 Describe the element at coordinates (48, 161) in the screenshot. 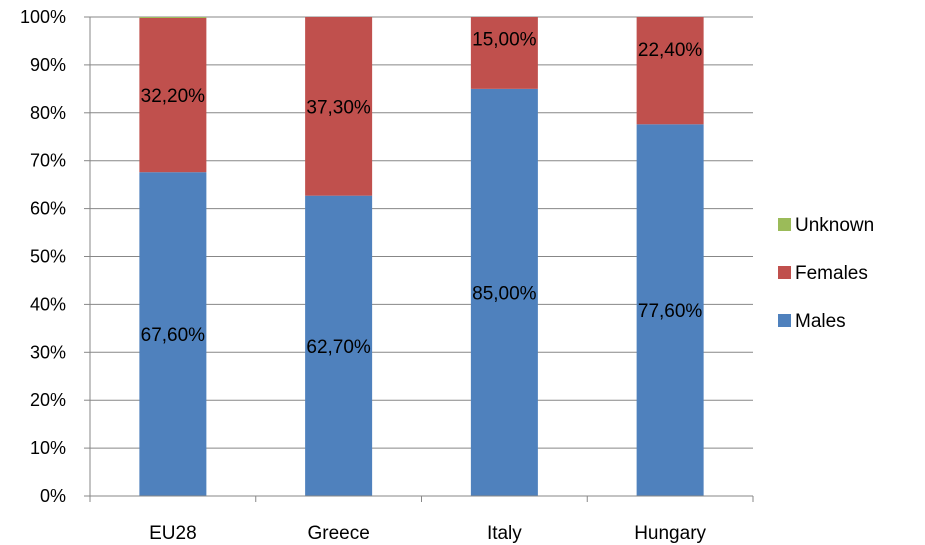

I see `y-tick-label: 70%` at that location.